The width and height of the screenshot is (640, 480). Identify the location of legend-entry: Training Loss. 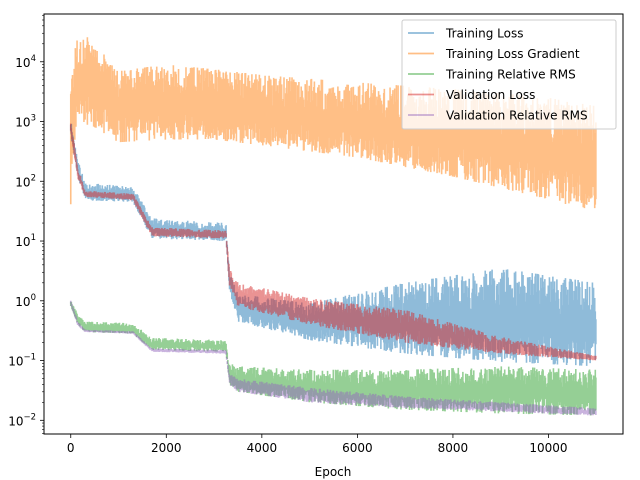
(465, 34).